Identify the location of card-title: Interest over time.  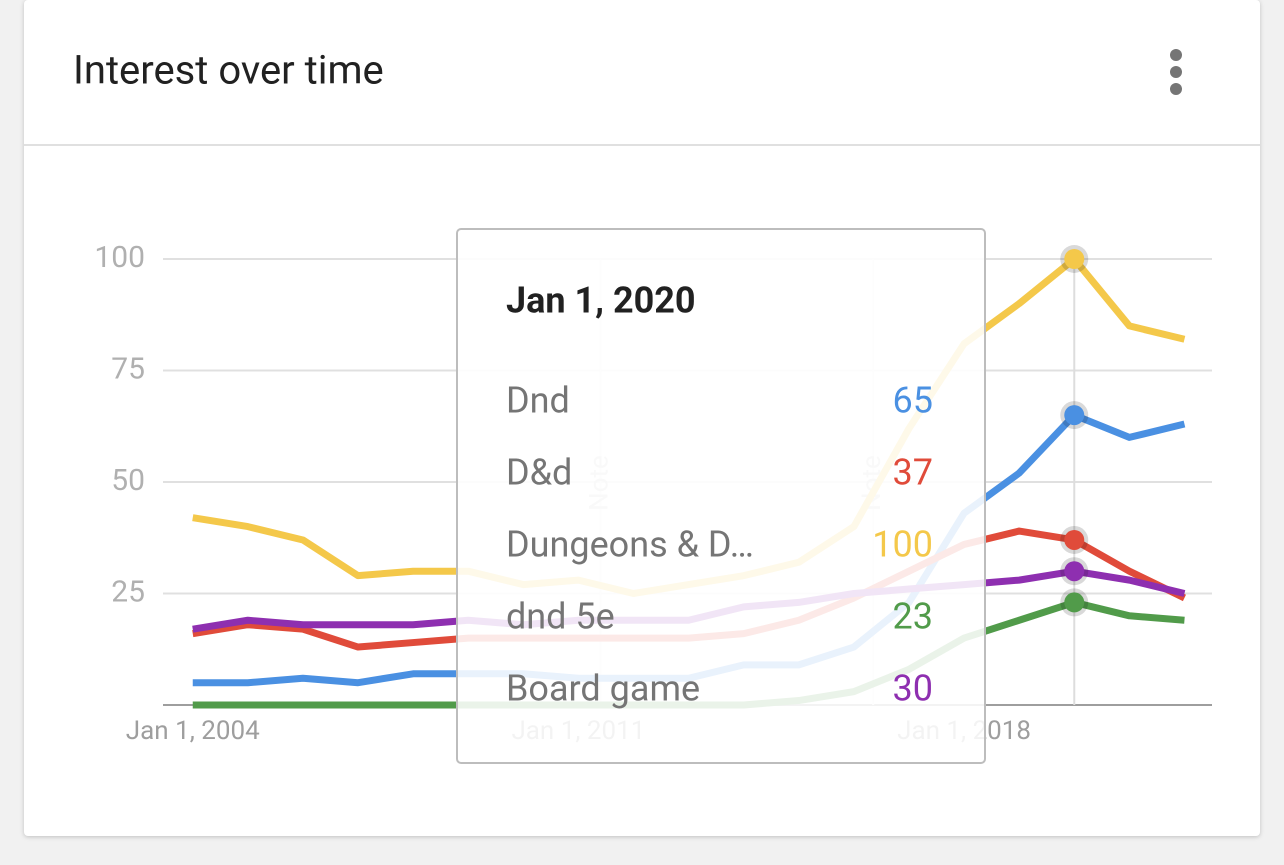
(228, 70).